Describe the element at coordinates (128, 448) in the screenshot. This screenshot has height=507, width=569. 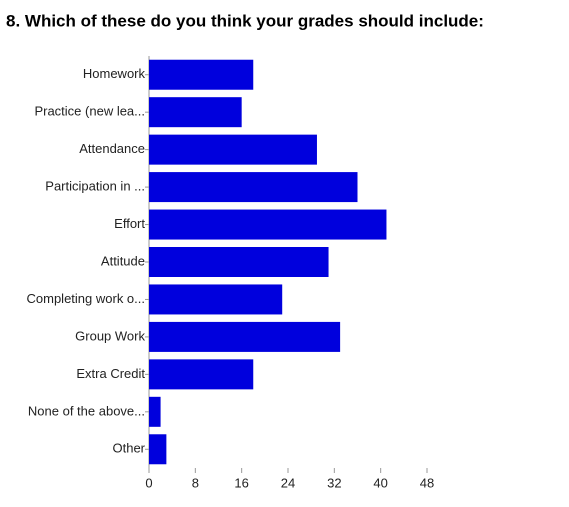
I see `y-tick-label: Other` at that location.